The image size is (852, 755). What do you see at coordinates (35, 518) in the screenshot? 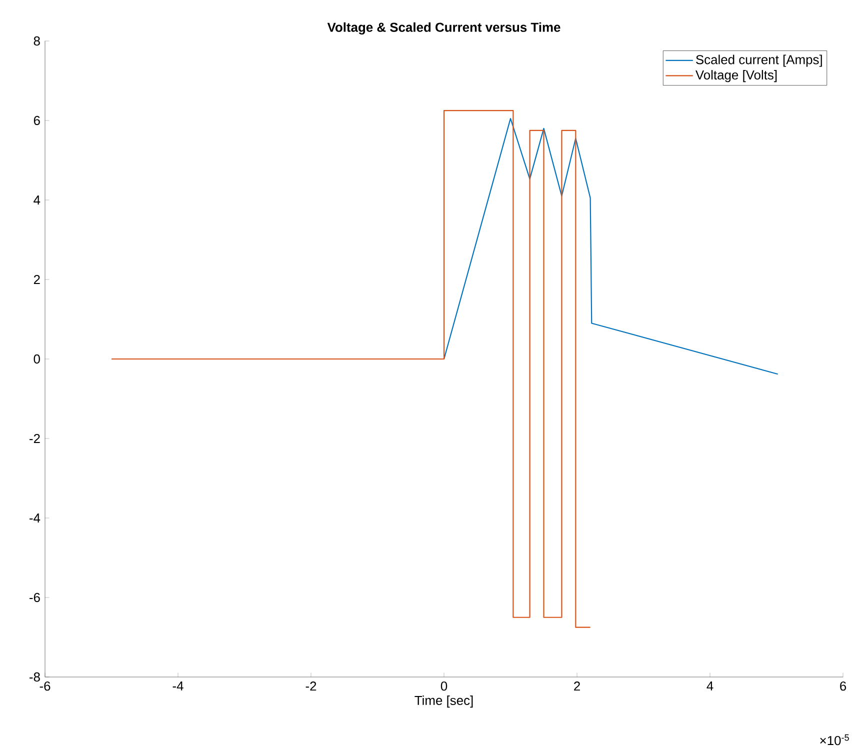
I see `y-tick-label: -4` at bounding box center [35, 518].